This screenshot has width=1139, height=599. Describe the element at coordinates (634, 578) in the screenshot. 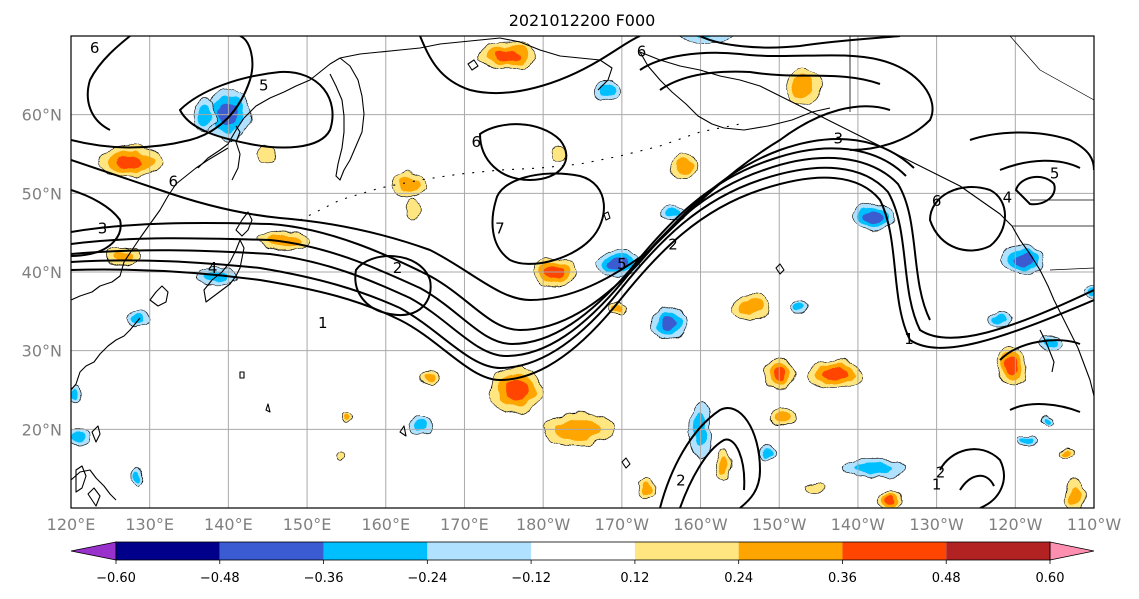

I see `colorbar-tick-label: 0.12` at that location.